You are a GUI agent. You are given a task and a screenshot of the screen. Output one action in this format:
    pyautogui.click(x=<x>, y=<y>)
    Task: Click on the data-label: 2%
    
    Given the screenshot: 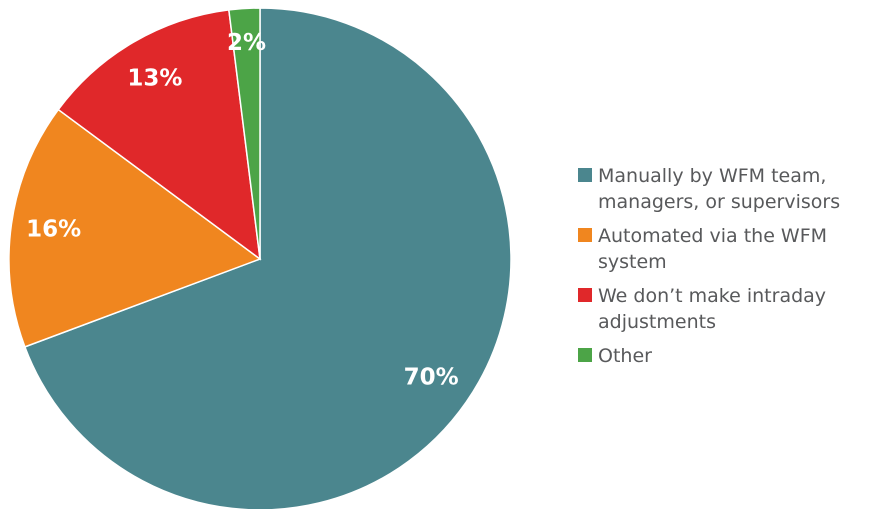 What is the action you would take?
    pyautogui.click(x=246, y=43)
    